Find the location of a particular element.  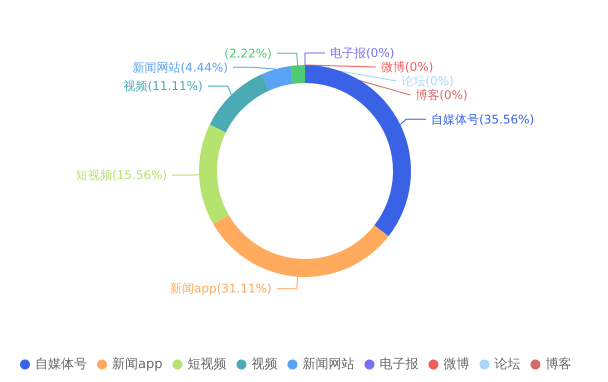

legend-label: 论坛 is located at coordinates (507, 364).